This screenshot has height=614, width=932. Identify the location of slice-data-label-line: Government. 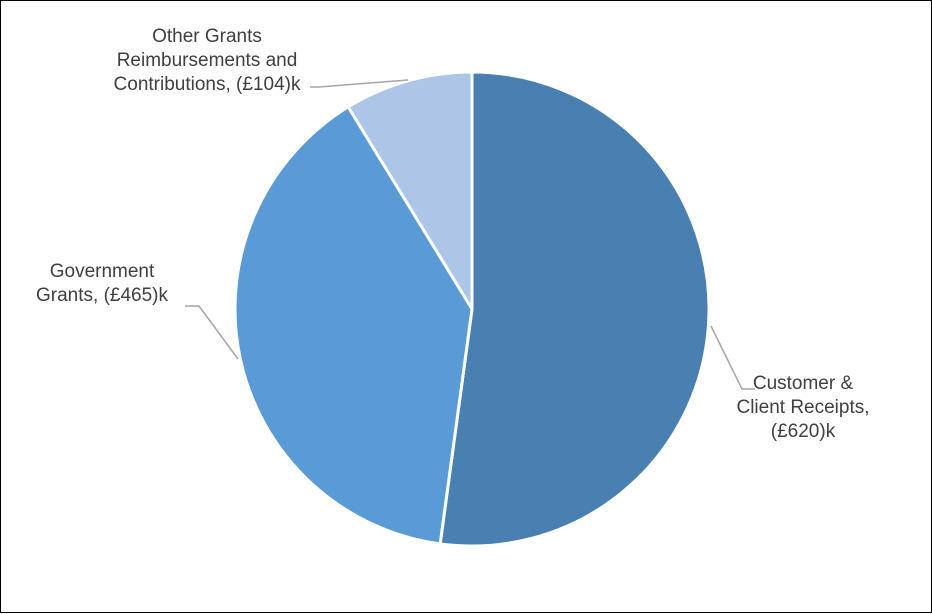
(102, 271).